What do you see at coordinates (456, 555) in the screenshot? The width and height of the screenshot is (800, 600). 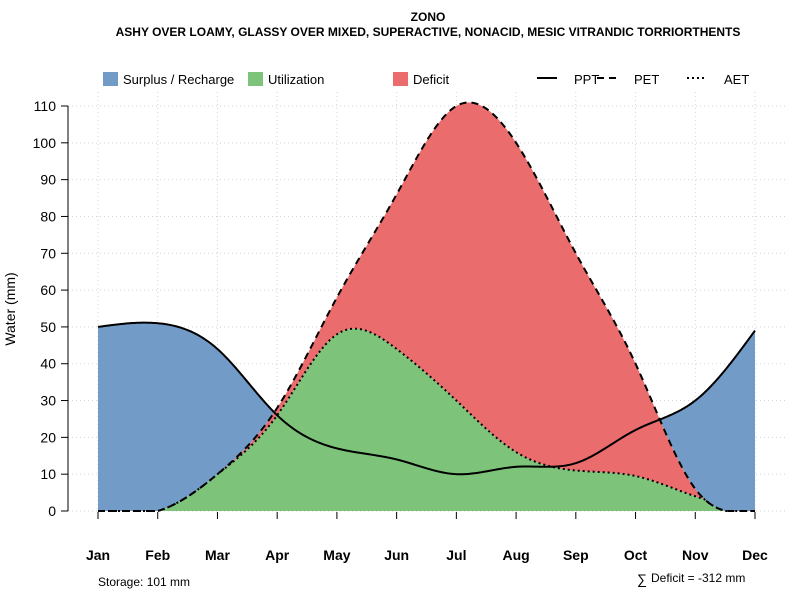 I see `x-tick-label-jul: Jul` at bounding box center [456, 555].